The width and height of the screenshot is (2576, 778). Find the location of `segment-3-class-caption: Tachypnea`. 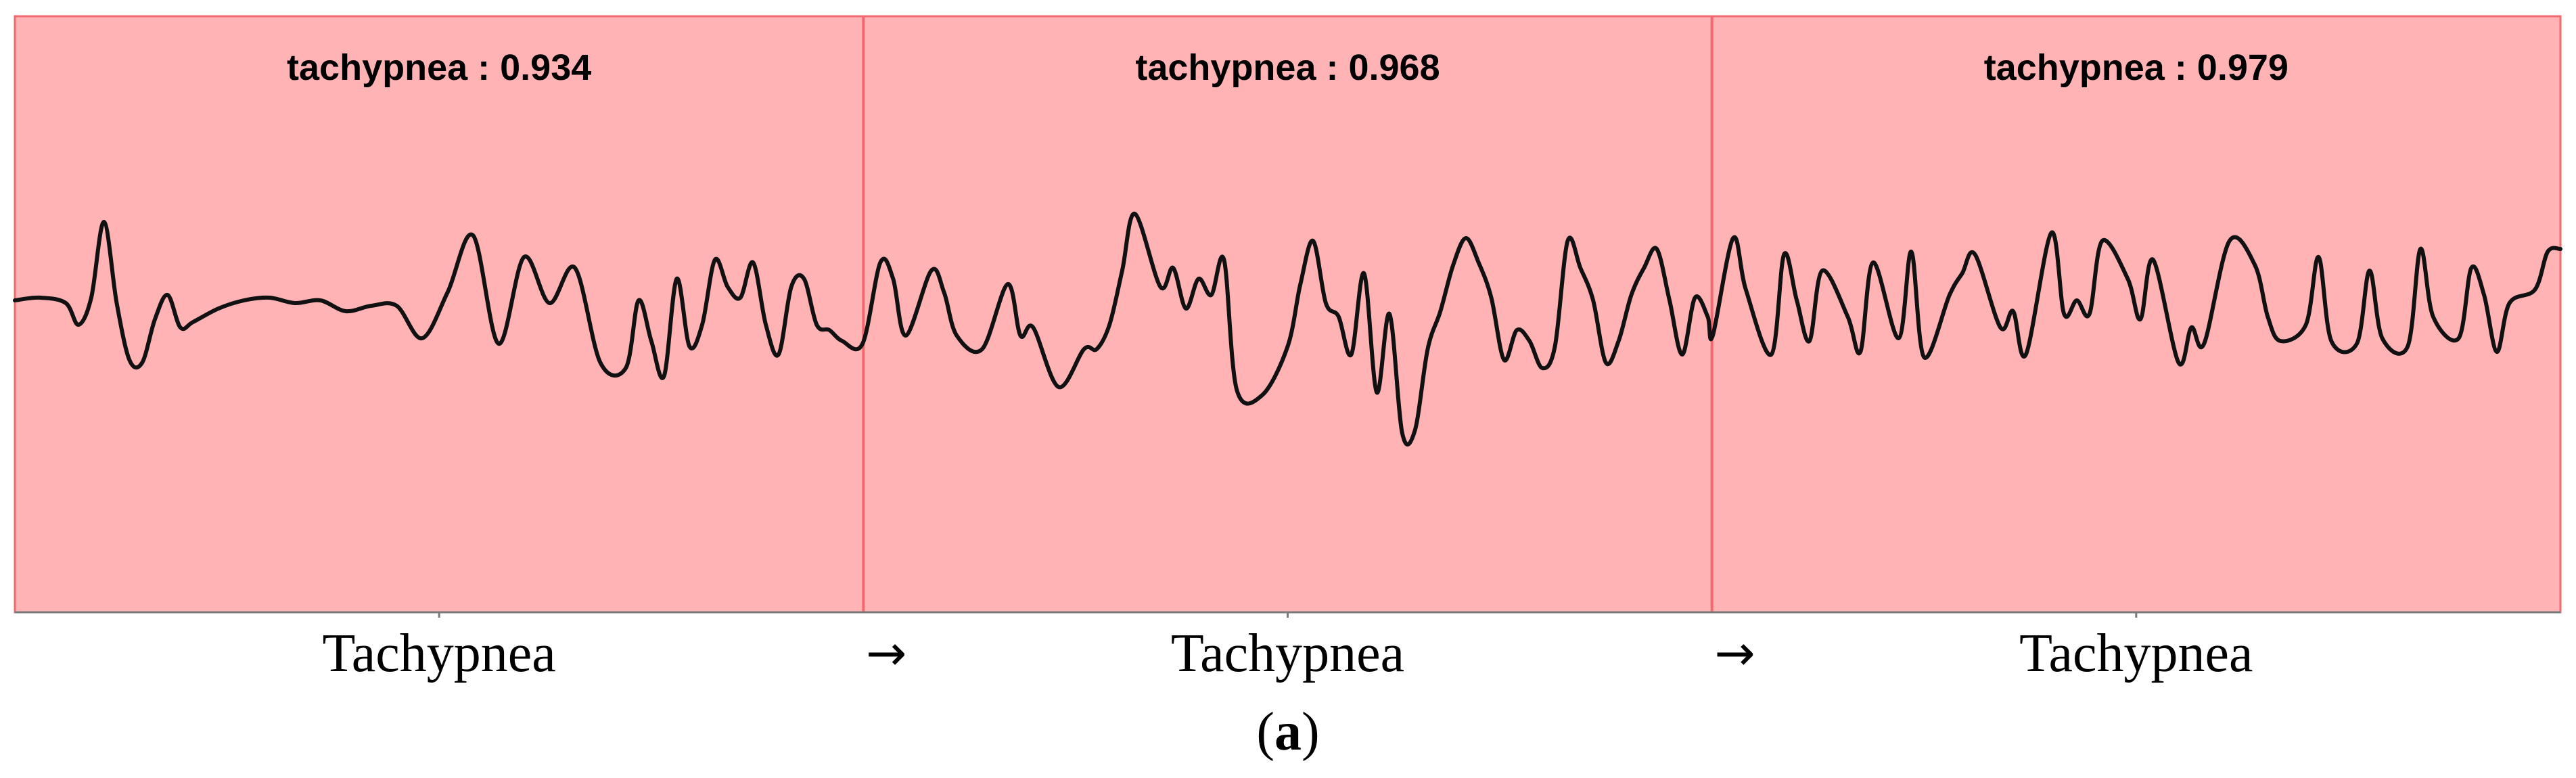

segment-3-class-caption: Tachypnea is located at coordinates (2136, 653).